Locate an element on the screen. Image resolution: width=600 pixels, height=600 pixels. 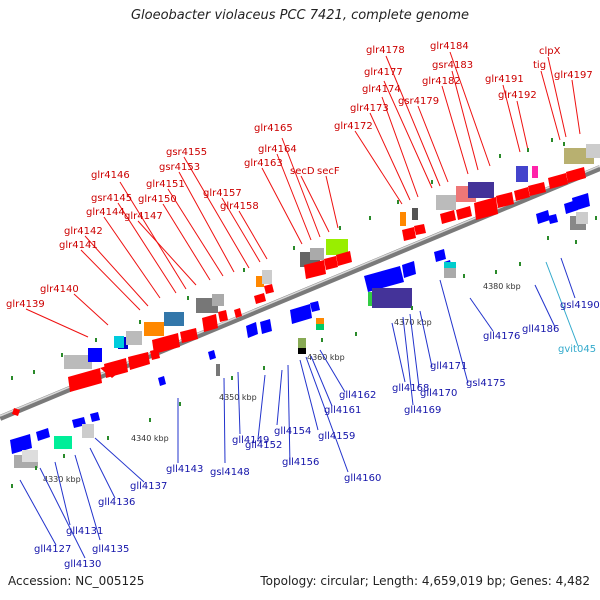
gene-label: gll4135 is located at coordinates (110, 549).